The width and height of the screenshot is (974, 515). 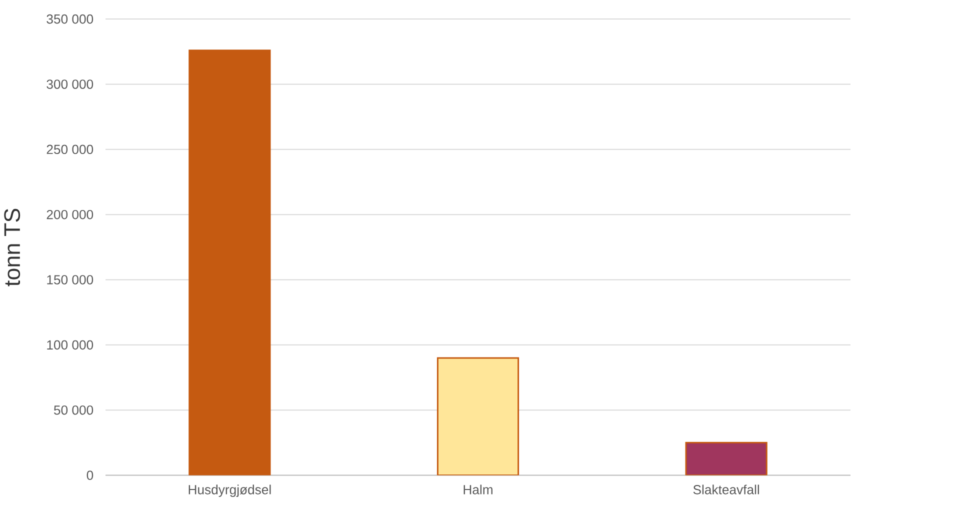 What do you see at coordinates (478, 489) in the screenshot?
I see `x-tick-label: Halm` at bounding box center [478, 489].